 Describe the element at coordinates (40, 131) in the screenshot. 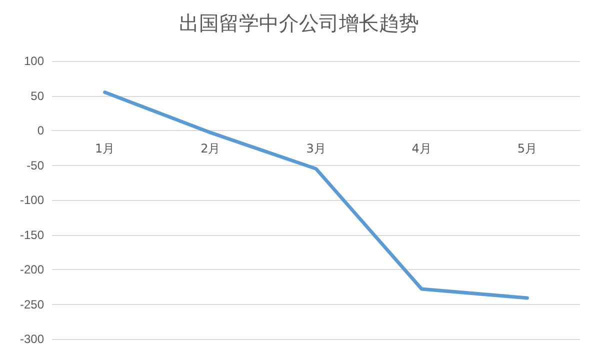

I see `y-tick-label: 0` at that location.